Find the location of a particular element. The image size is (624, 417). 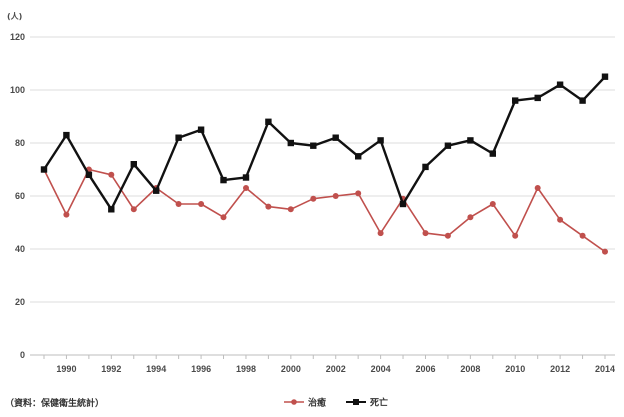

series-2-point-1990 is located at coordinates (66, 135).